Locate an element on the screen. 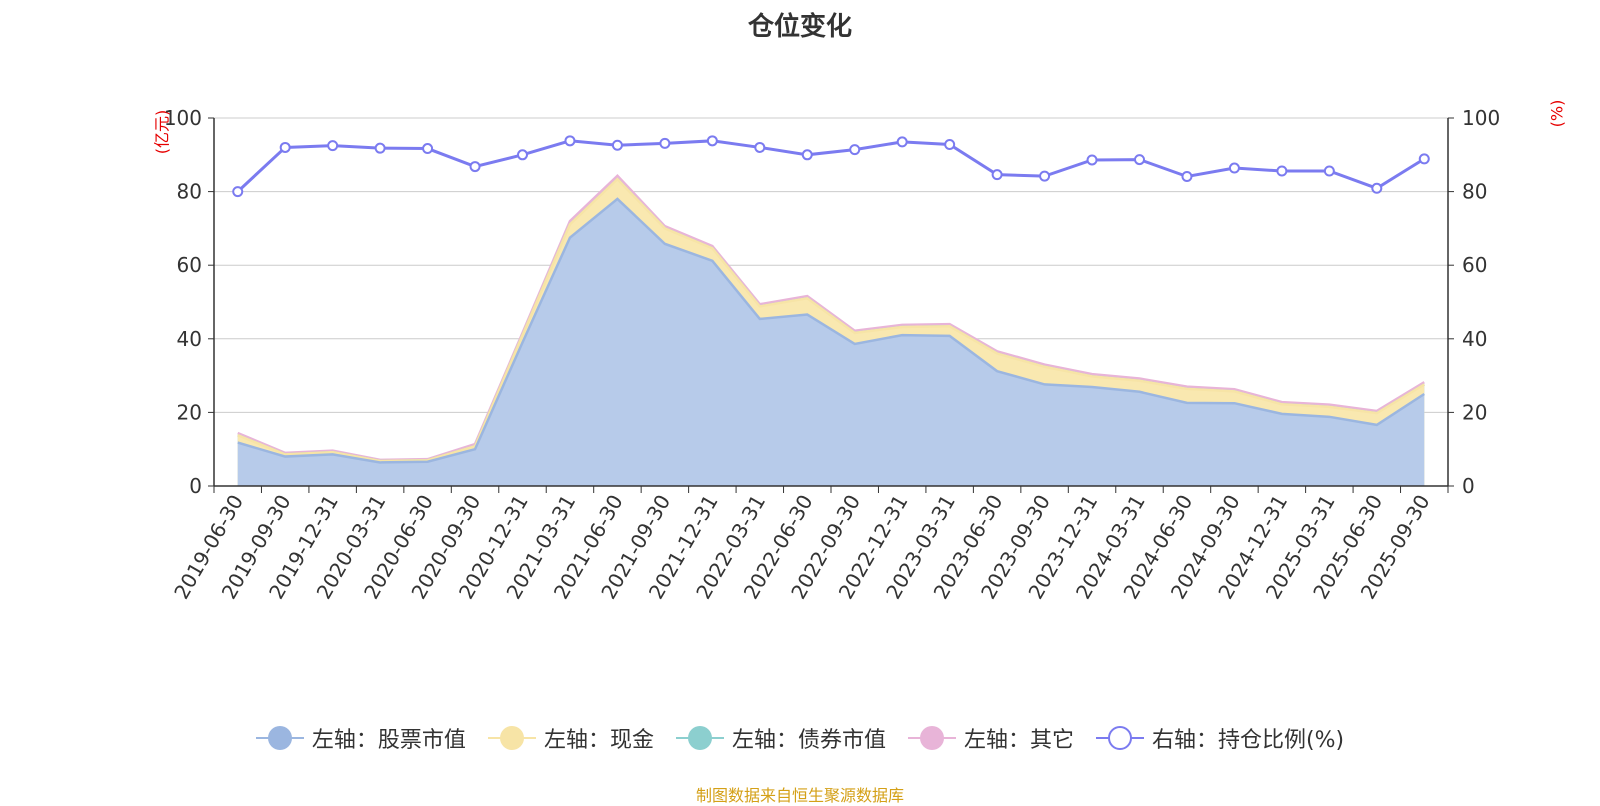 The image size is (1600, 806). chart-title: 仓位变化 is located at coordinates (799, 27).